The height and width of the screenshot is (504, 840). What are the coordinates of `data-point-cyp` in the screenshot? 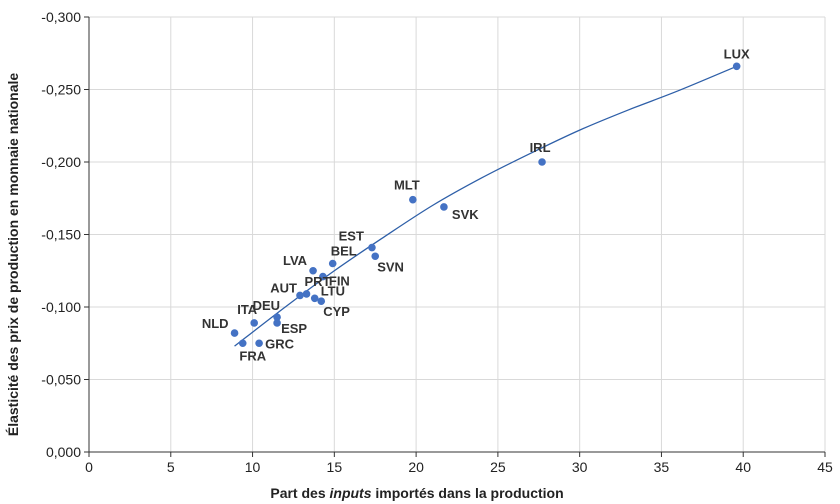 It's located at (321, 301).